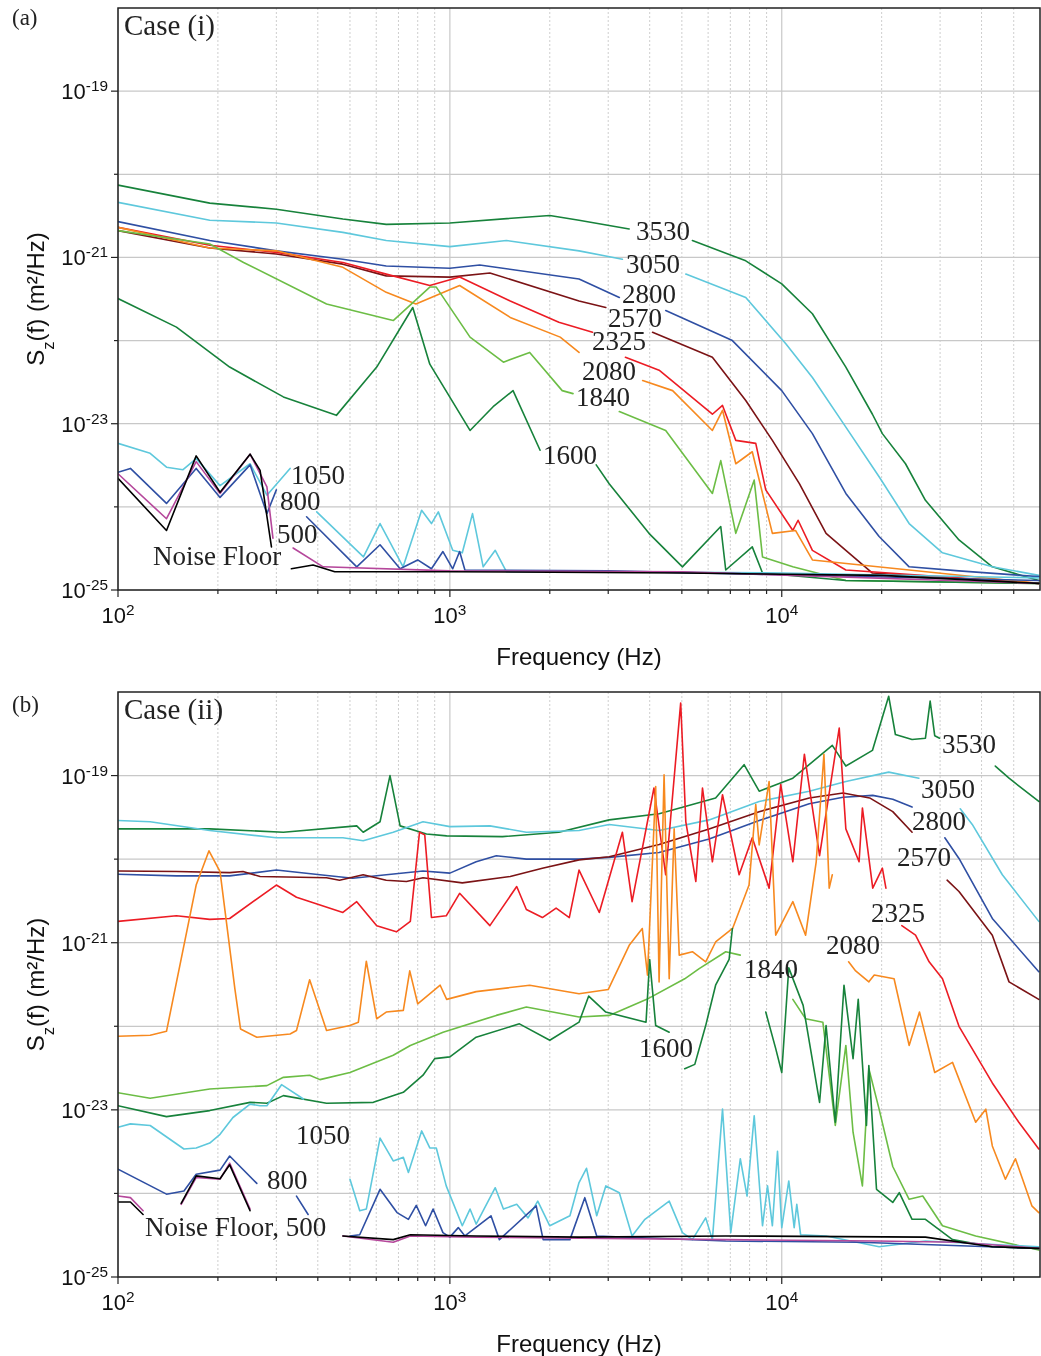 This screenshot has width=1041, height=1356. What do you see at coordinates (174, 709) in the screenshot?
I see `chart-title: Case (ii)` at bounding box center [174, 709].